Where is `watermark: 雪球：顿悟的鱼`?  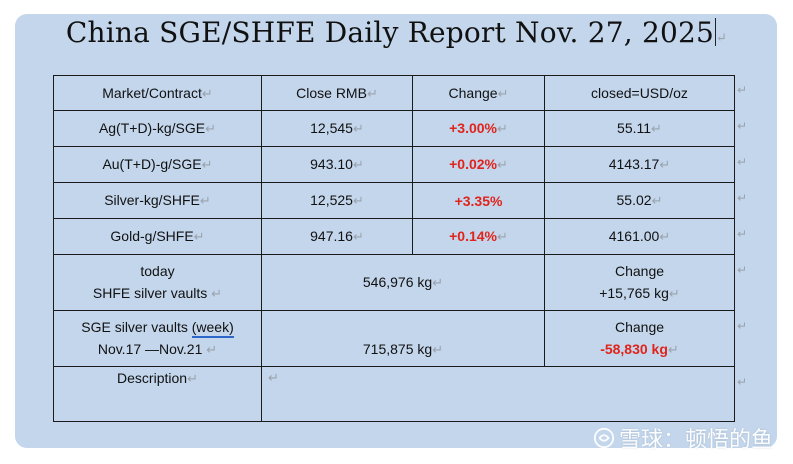
watermark: 雪球：顿悟的鱼 is located at coordinates (683, 438).